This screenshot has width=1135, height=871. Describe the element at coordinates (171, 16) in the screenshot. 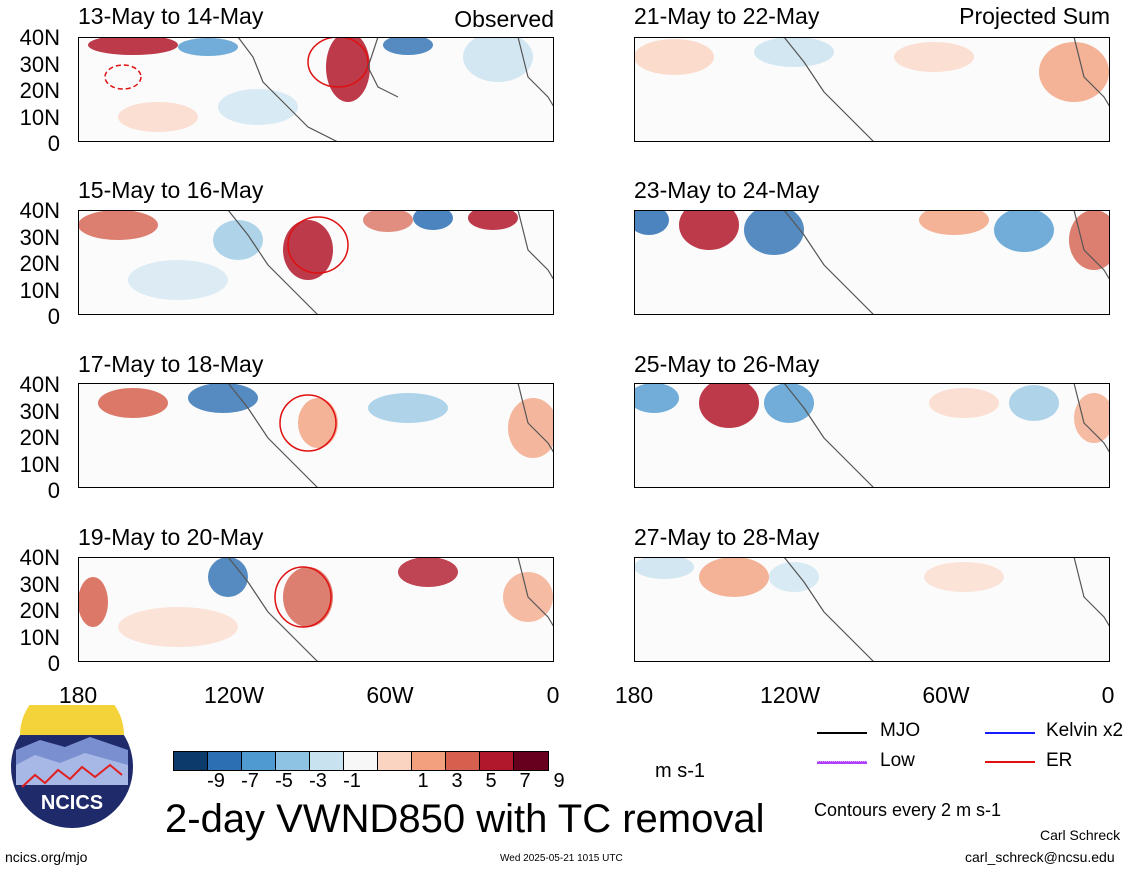

I see `panel-title-left-1: 13-May to 14-May` at that location.